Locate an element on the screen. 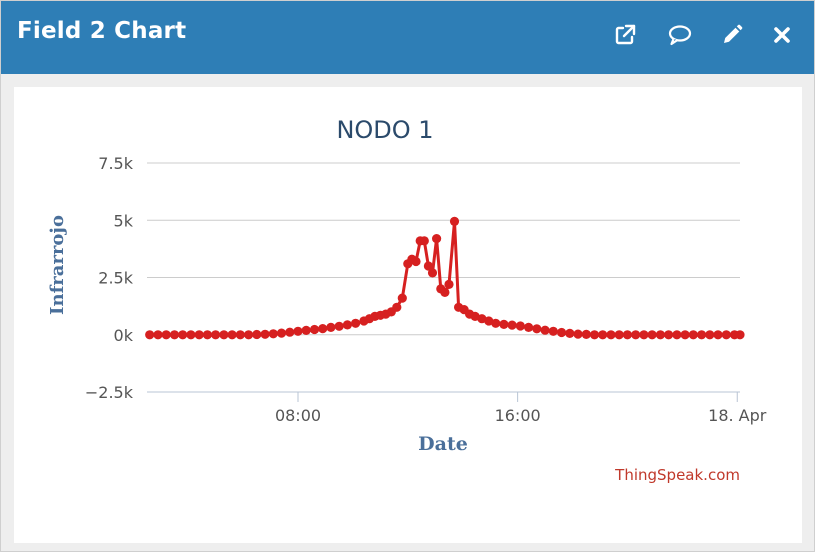 This screenshot has height=552, width=815. y-tick-label: −2.5k is located at coordinates (109, 392).